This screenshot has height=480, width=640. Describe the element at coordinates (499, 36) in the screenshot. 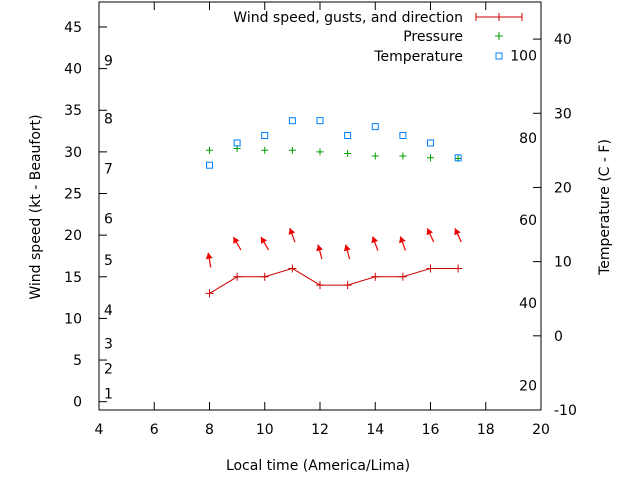

I see `legend-symbol-pressure` at that location.